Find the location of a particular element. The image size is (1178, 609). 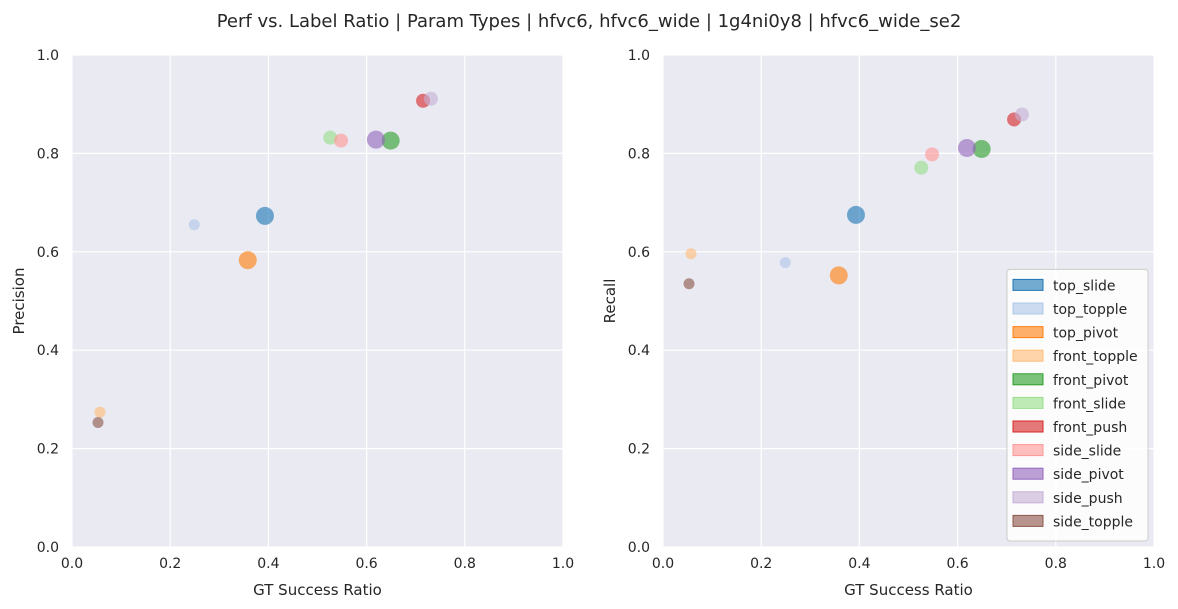

legend-label: side_slide is located at coordinates (1087, 452).